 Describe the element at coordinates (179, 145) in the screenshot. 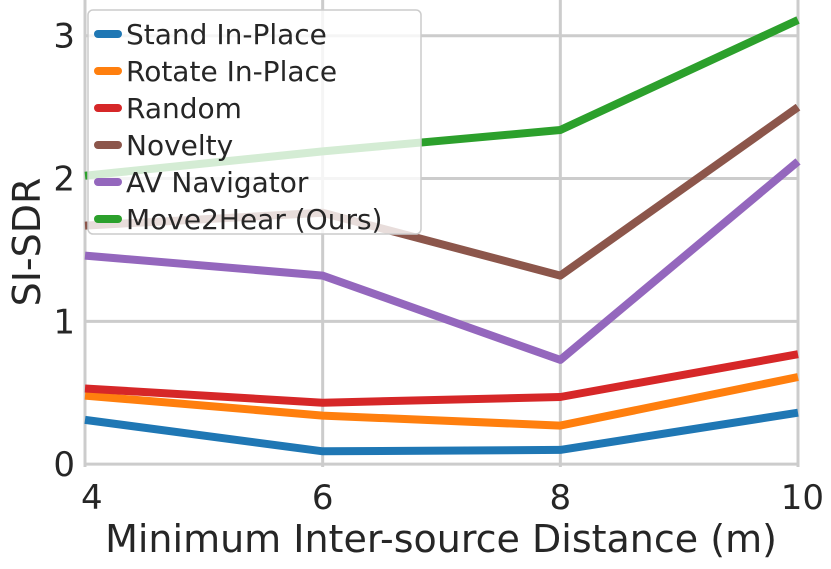

I see `legend-label: Novelty` at that location.